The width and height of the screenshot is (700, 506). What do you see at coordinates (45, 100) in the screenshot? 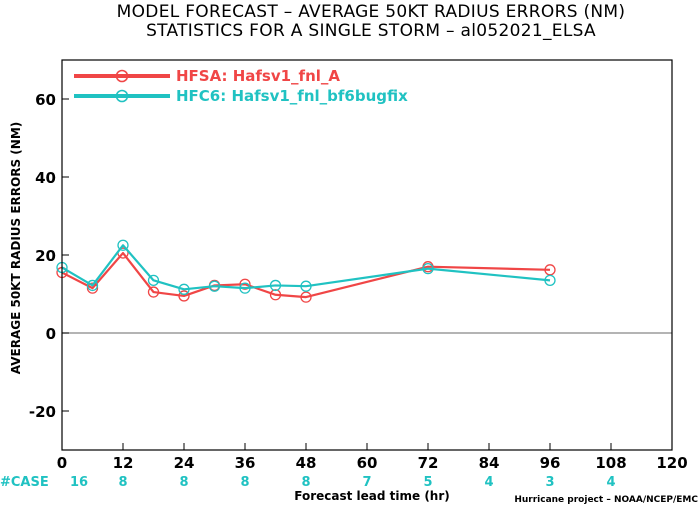
I see `y-tick-label: 60` at bounding box center [45, 100].